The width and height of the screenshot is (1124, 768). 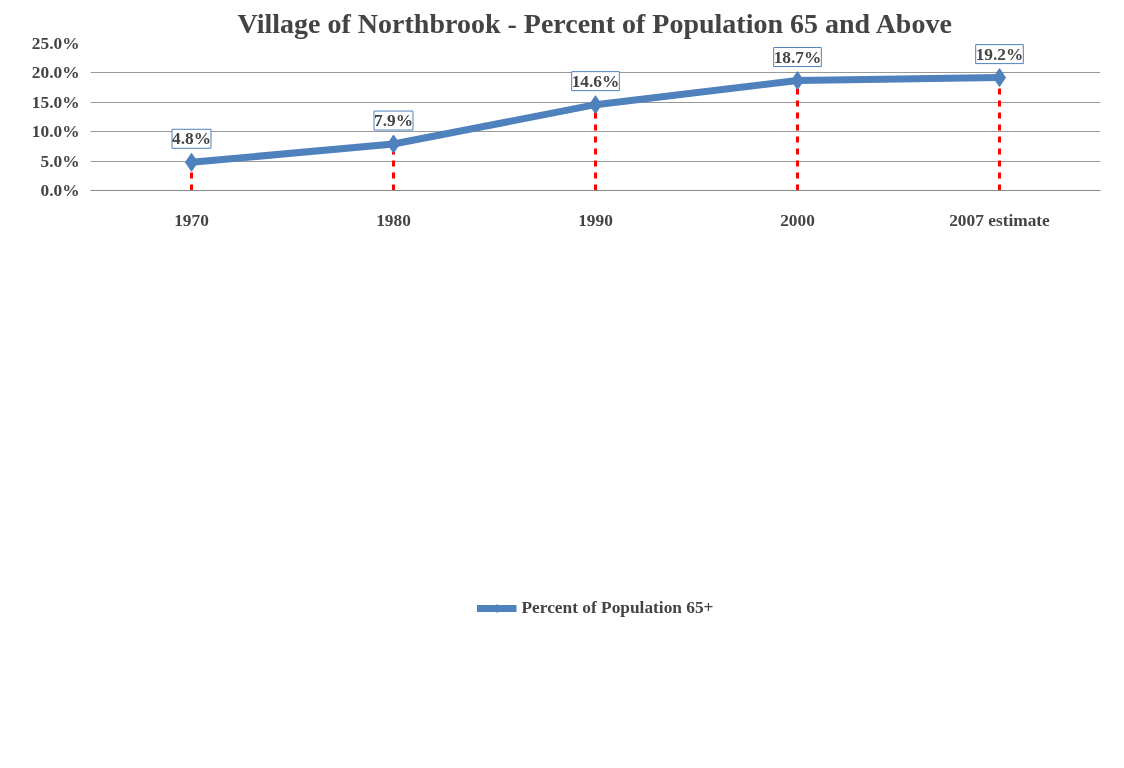 What do you see at coordinates (192, 139) in the screenshot?
I see `data-label: 4.8%` at bounding box center [192, 139].